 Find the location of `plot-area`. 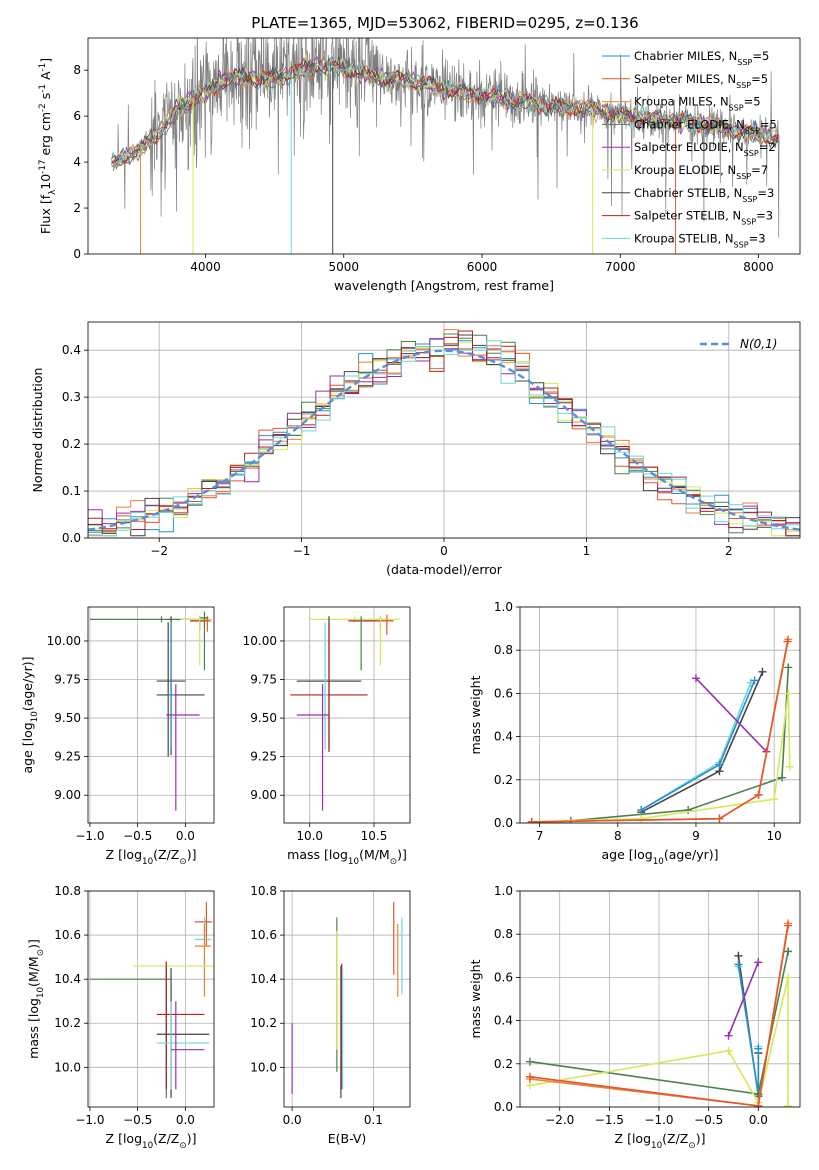

plot-area is located at coordinates (151, 1000).